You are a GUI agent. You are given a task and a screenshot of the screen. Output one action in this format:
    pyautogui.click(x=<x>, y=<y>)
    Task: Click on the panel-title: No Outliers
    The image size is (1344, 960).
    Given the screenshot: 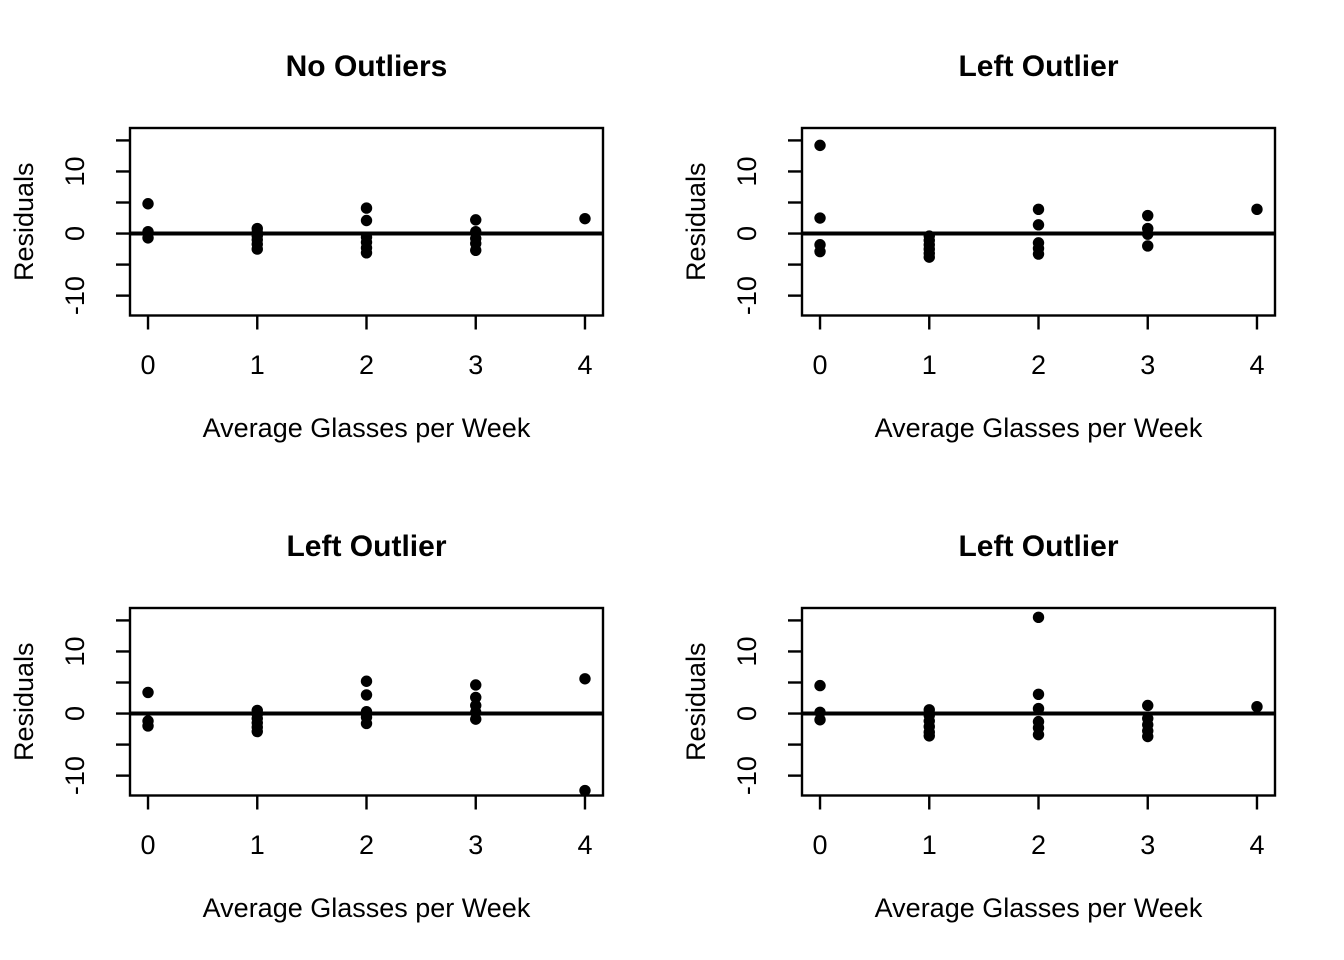 What is the action you would take?
    pyautogui.click(x=367, y=66)
    